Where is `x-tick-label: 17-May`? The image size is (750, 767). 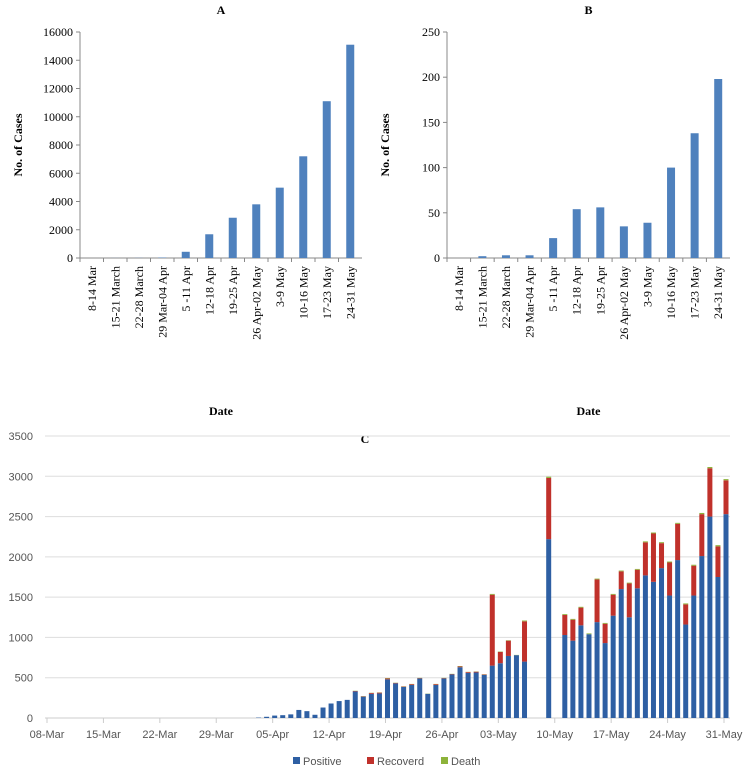 x-tick-label: 17-May is located at coordinates (611, 735).